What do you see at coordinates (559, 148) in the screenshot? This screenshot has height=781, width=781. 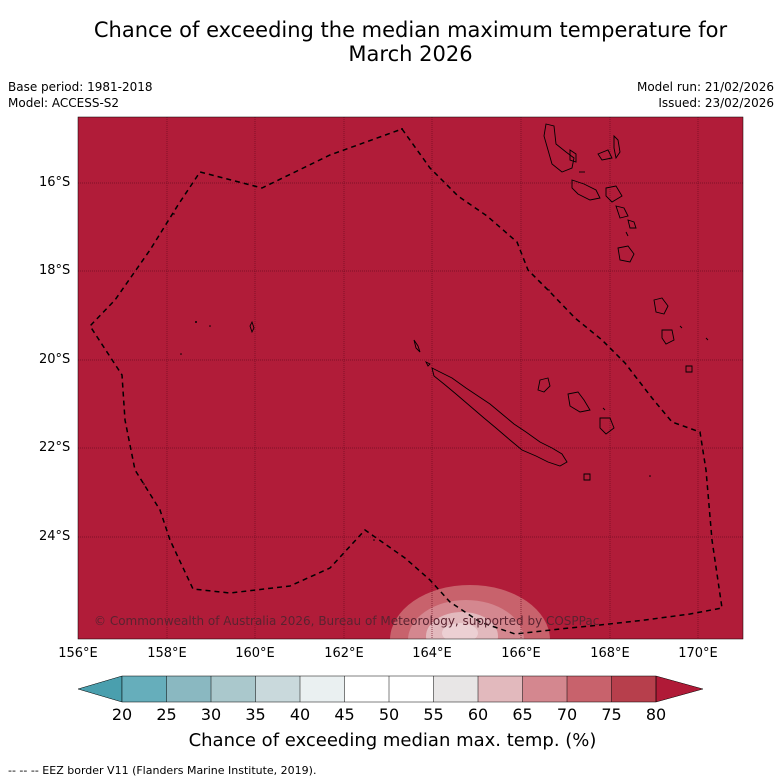 I see `vanuatu-islands` at bounding box center [559, 148].